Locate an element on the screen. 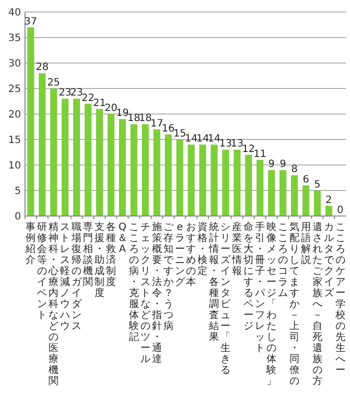  category-label: ストレス軽減ノウハウ is located at coordinates (65, 277).